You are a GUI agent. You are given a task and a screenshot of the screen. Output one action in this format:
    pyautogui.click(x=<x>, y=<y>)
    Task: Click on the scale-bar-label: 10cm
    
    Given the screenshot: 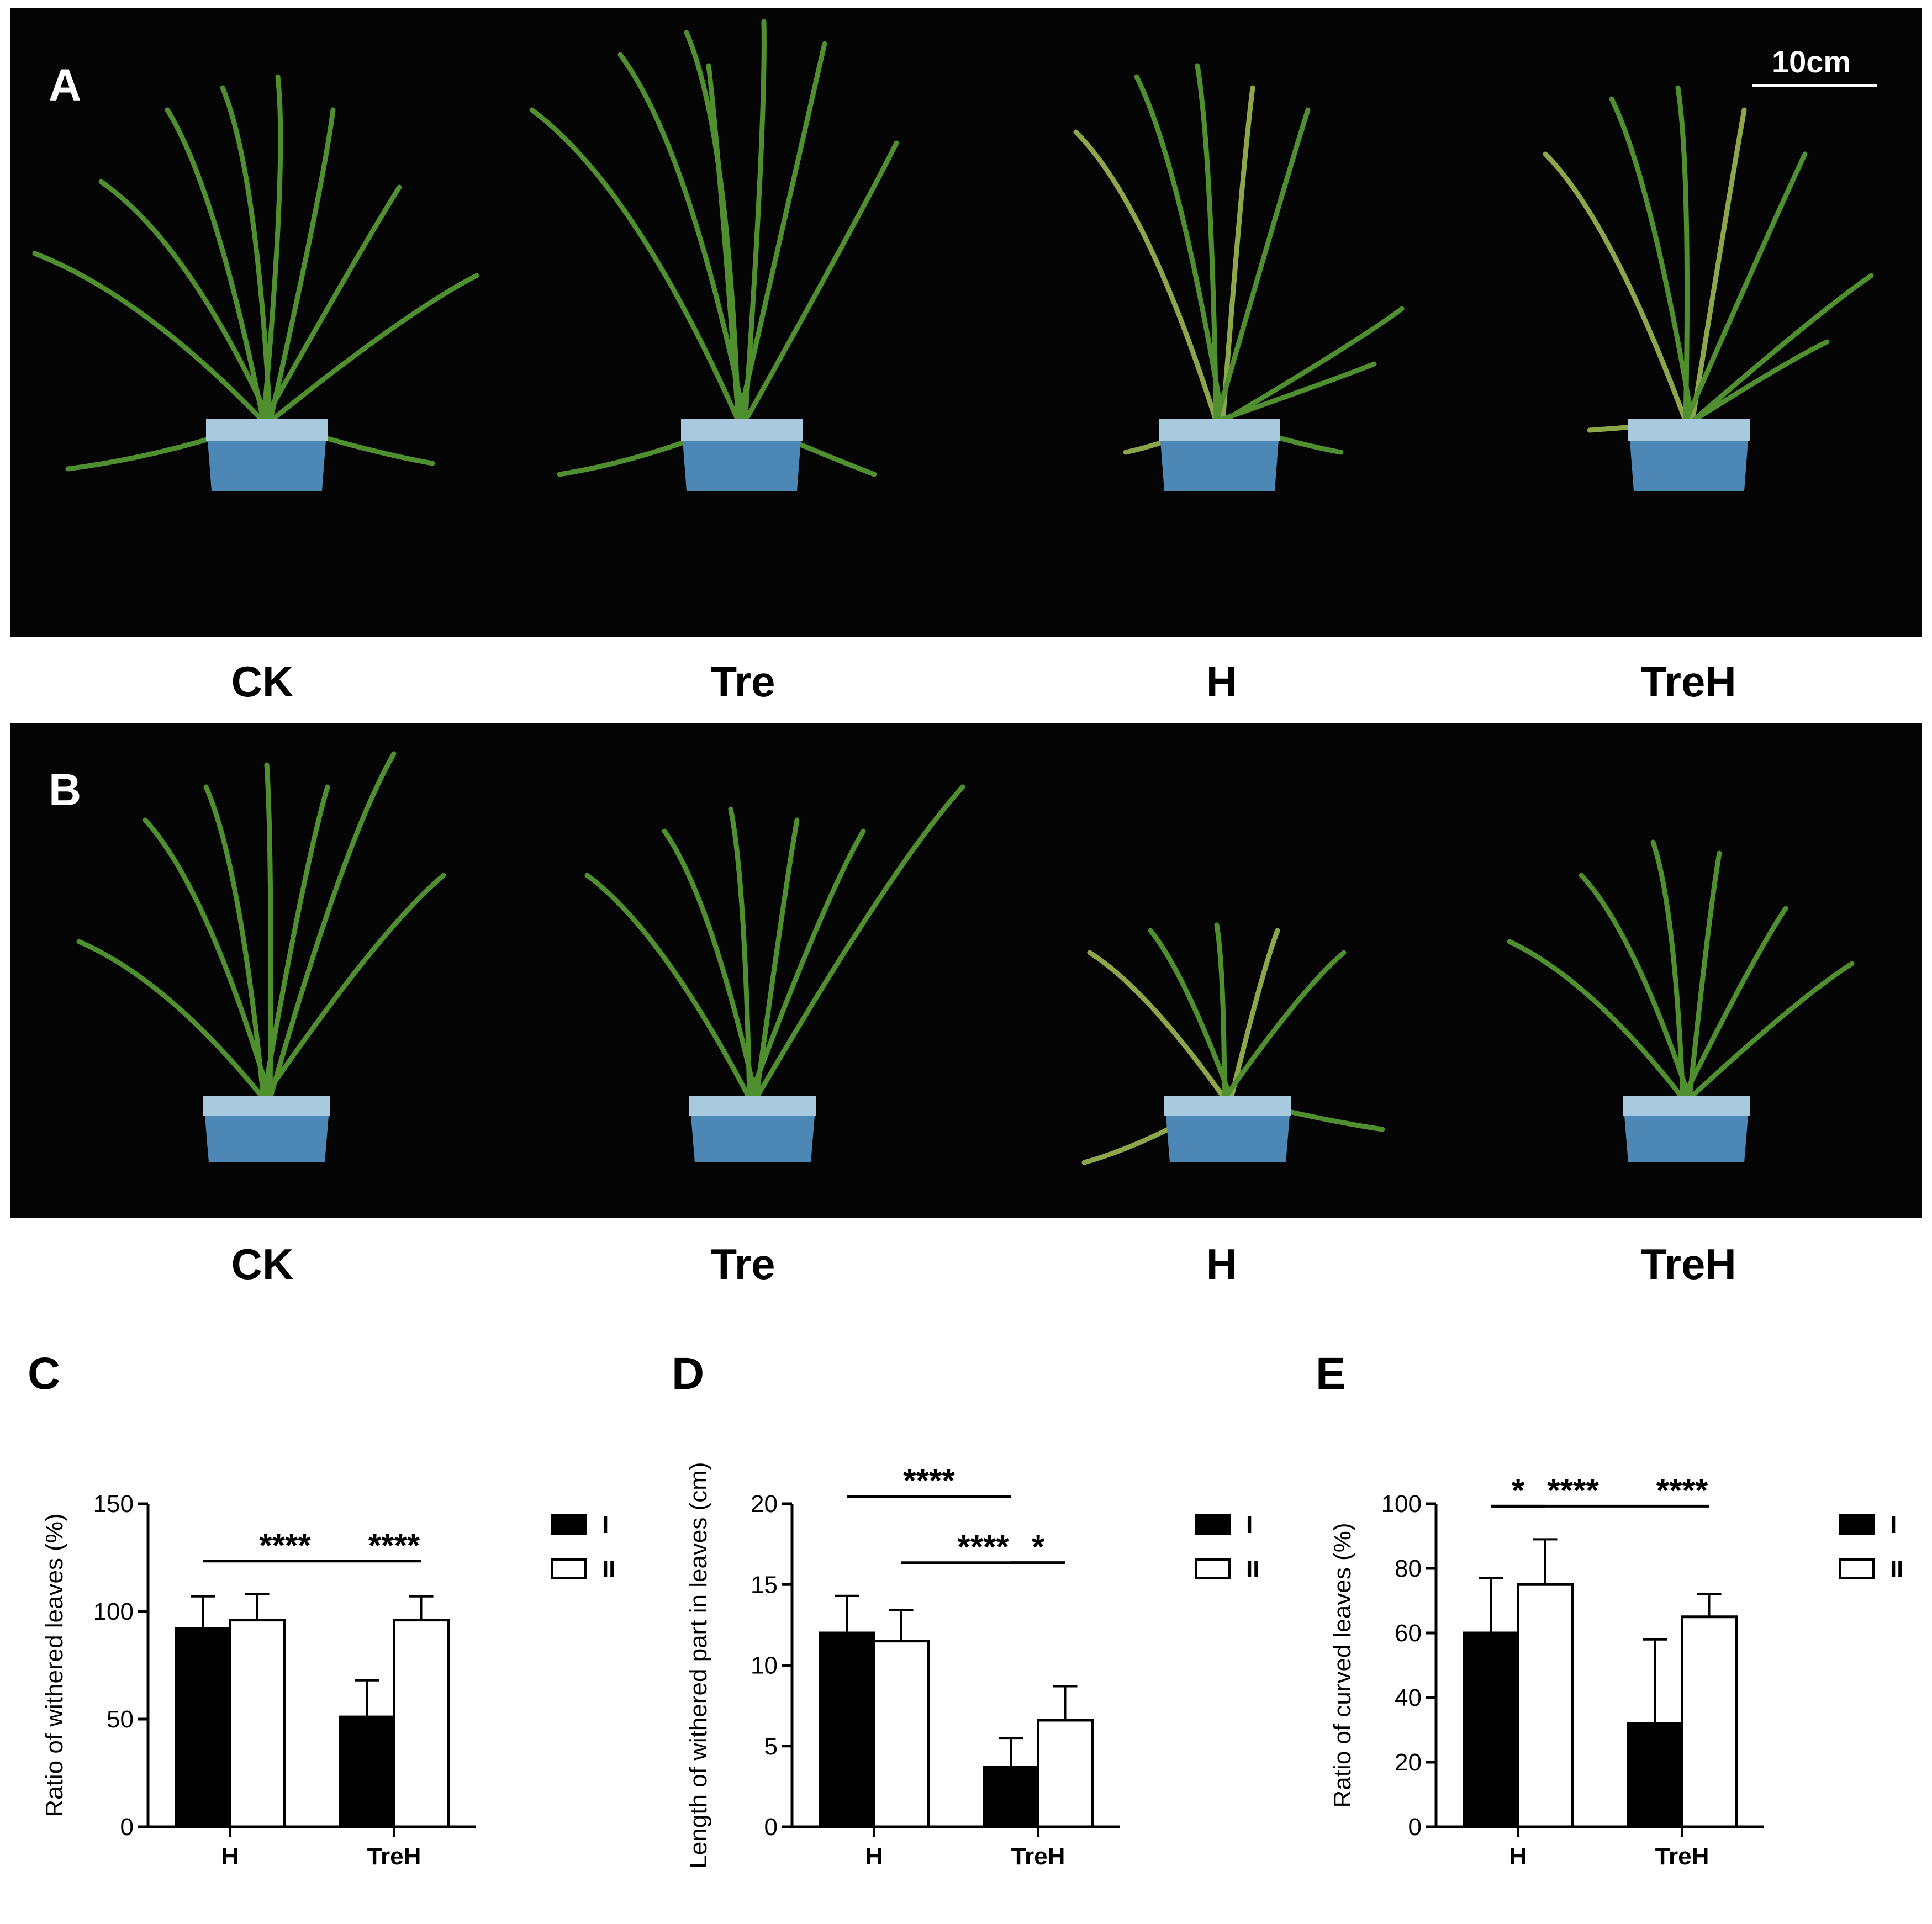 What is the action you would take?
    pyautogui.click(x=1811, y=61)
    